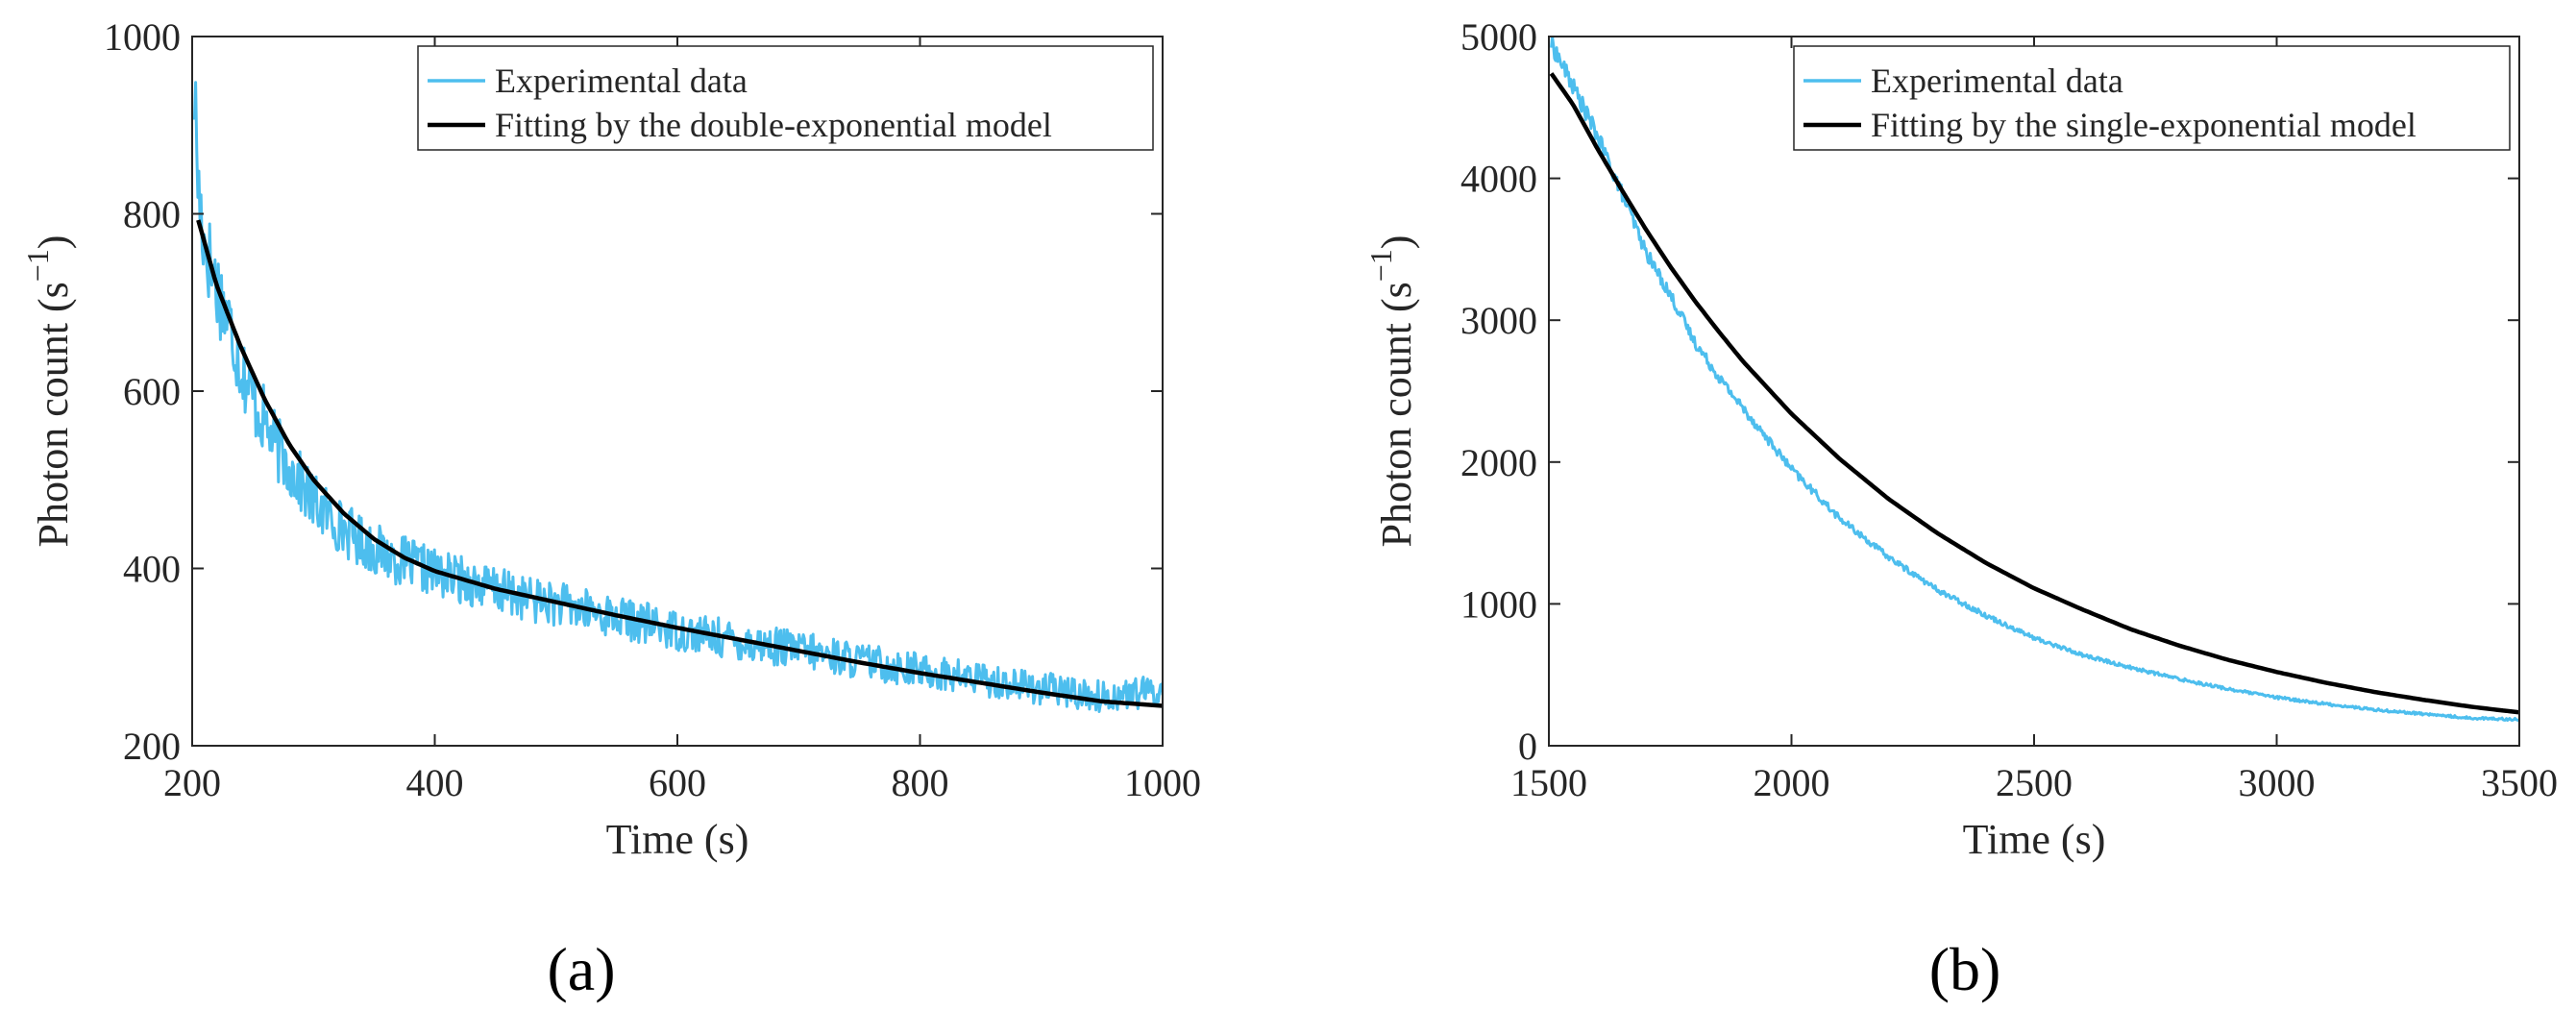 This screenshot has height=1035, width=2576. I want to click on y-tick-label: 200, so click(152, 746).